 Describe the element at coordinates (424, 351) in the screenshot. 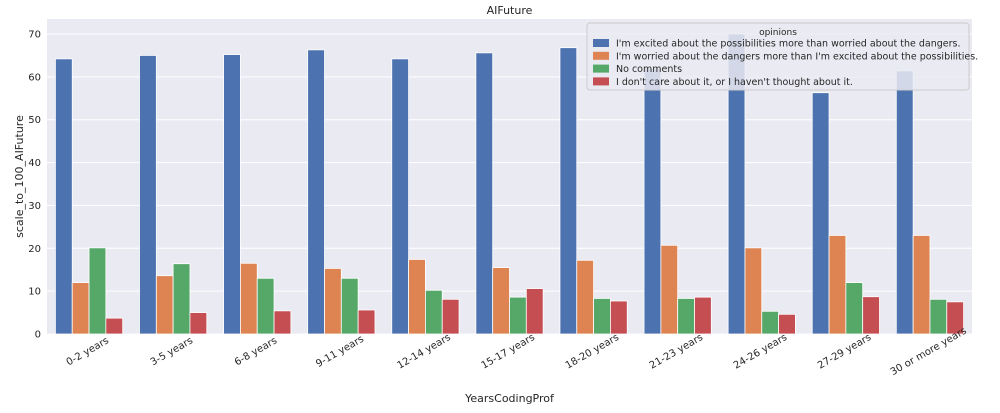

I see `x-tick-label: 12-14 years` at that location.